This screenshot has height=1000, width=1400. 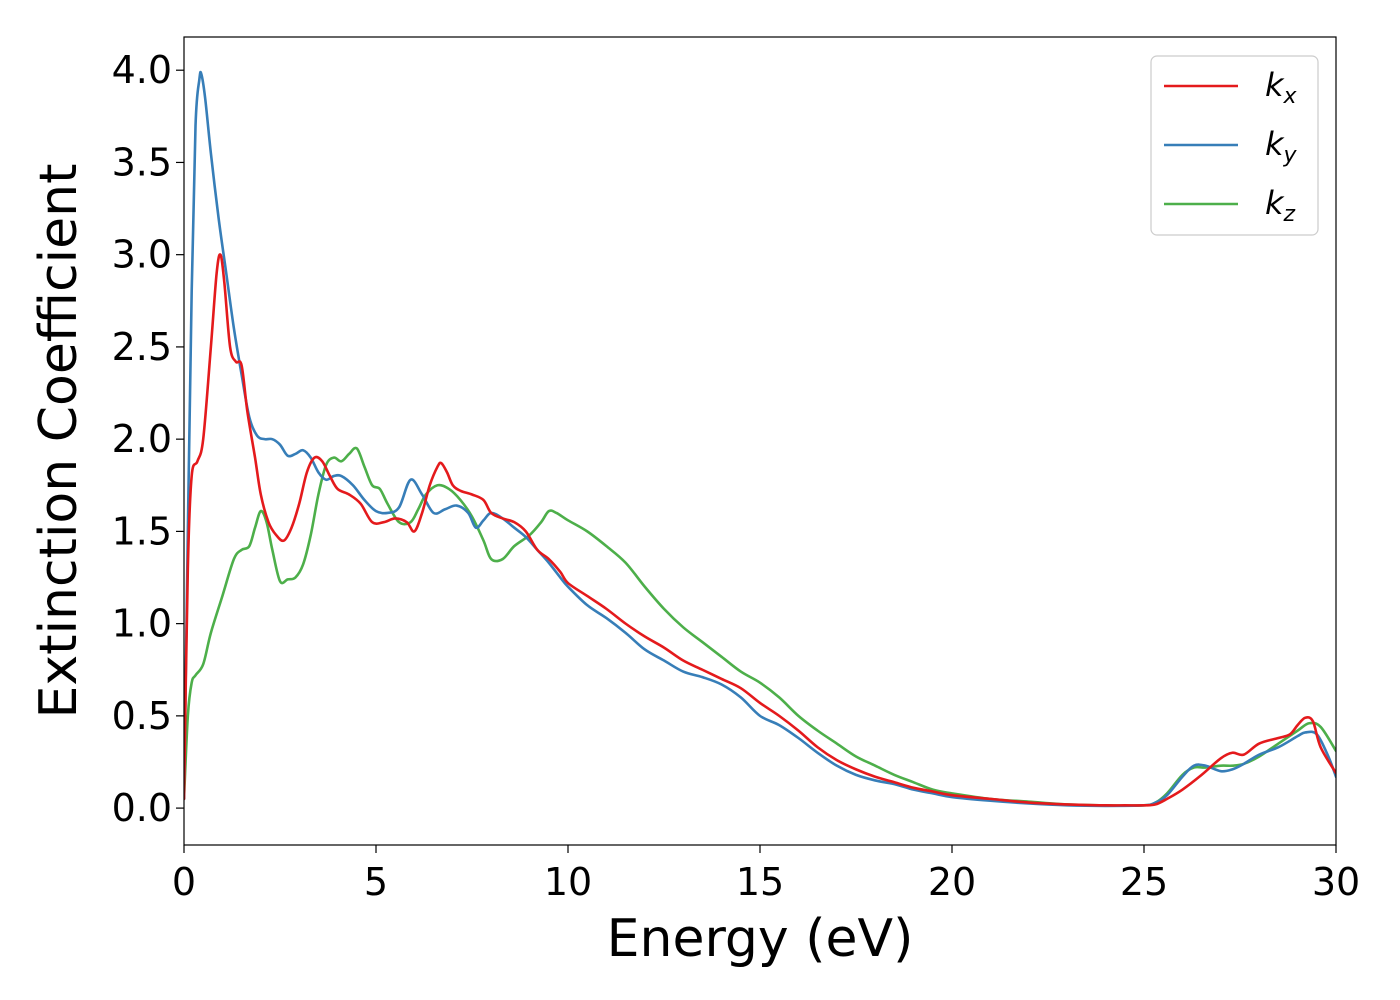 What do you see at coordinates (1281, 87) in the screenshot?
I see `legend-label-kx: kx` at bounding box center [1281, 87].